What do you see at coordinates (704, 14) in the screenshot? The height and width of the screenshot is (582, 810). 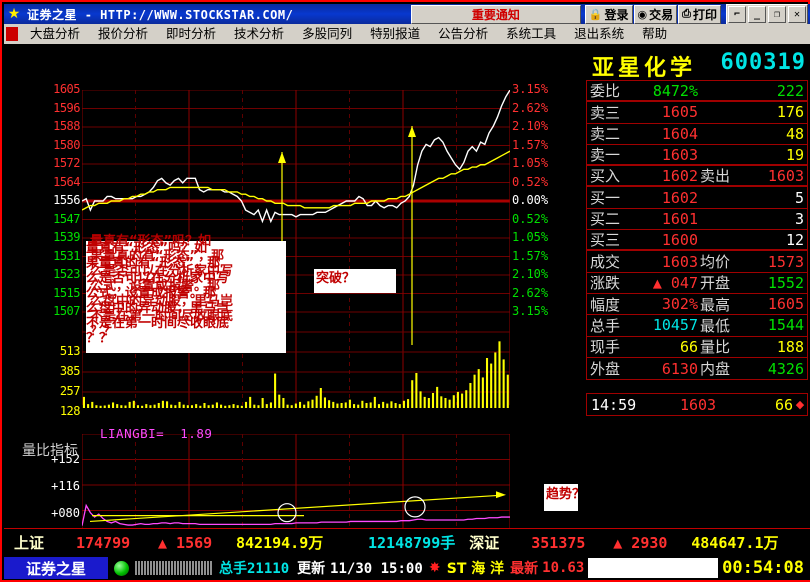 I see `print-label: 打印` at bounding box center [704, 14].